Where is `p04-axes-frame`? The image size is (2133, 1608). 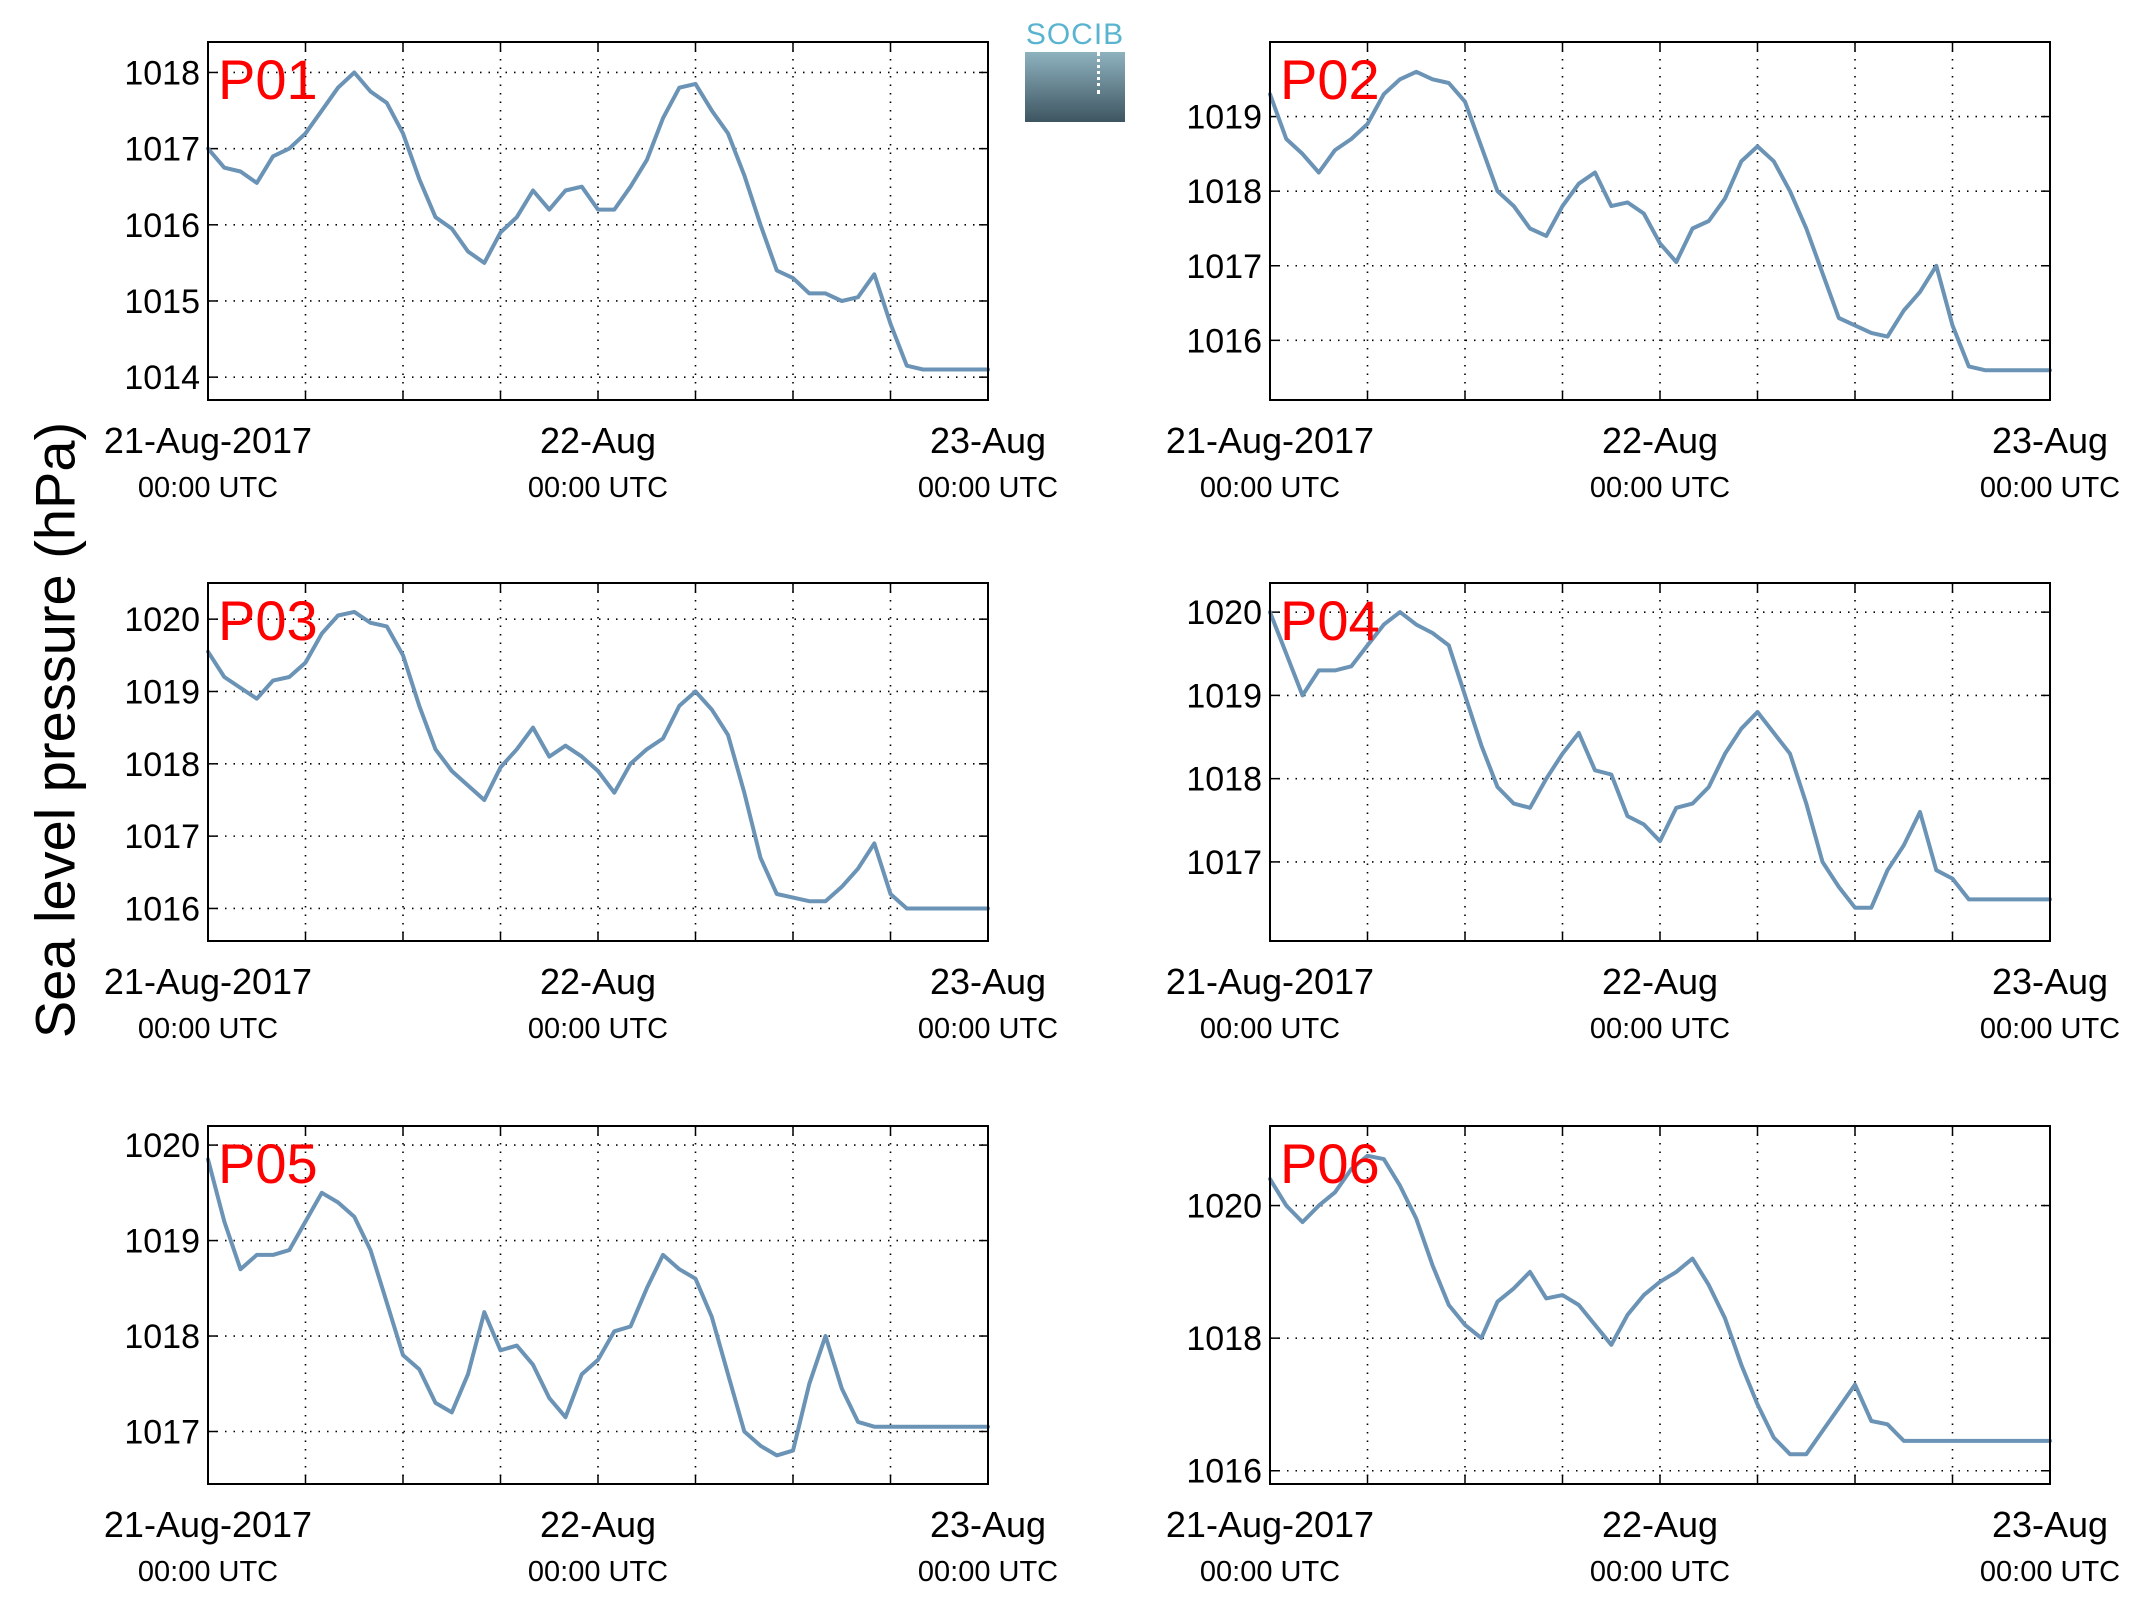 p04-axes-frame is located at coordinates (1660, 762).